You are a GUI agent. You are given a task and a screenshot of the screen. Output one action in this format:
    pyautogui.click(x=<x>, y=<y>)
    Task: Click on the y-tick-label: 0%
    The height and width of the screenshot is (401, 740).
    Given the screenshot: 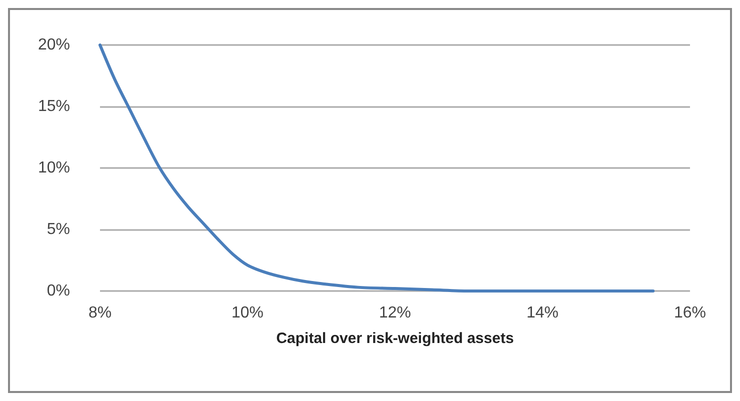 What is the action you would take?
    pyautogui.click(x=58, y=291)
    